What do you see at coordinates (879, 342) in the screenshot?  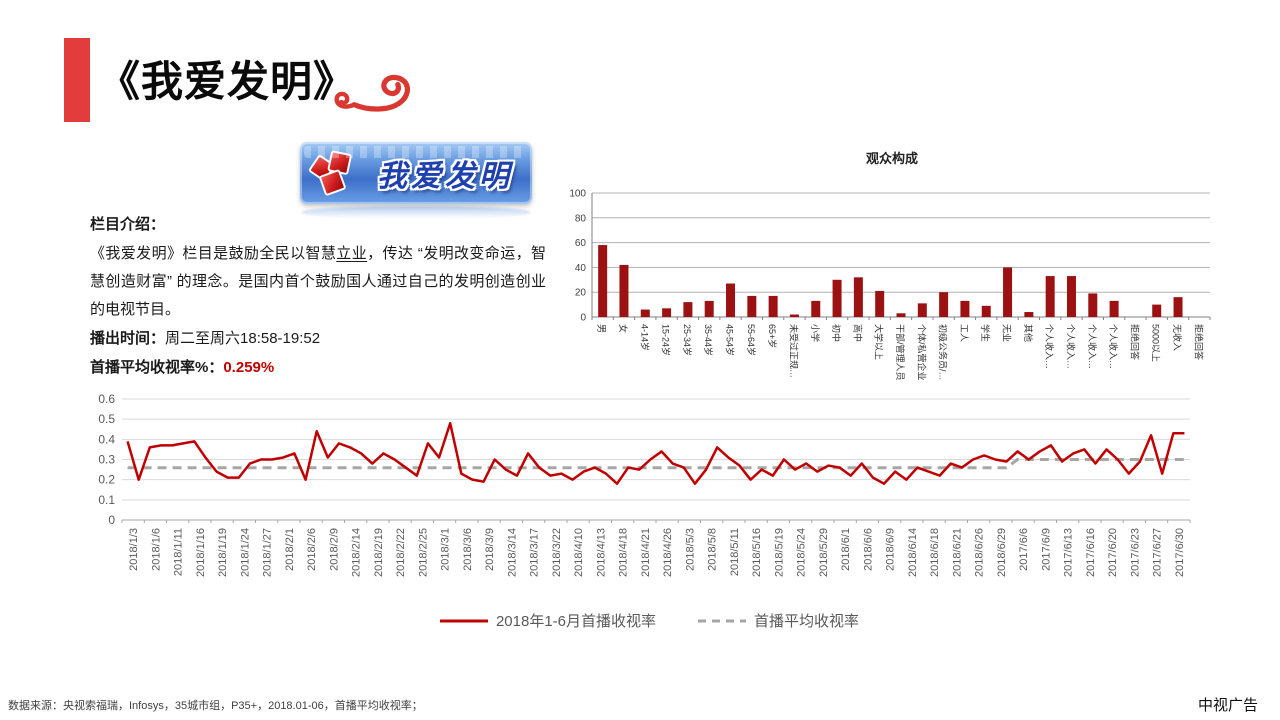 I see `svg-text: 大学以上` at bounding box center [879, 342].